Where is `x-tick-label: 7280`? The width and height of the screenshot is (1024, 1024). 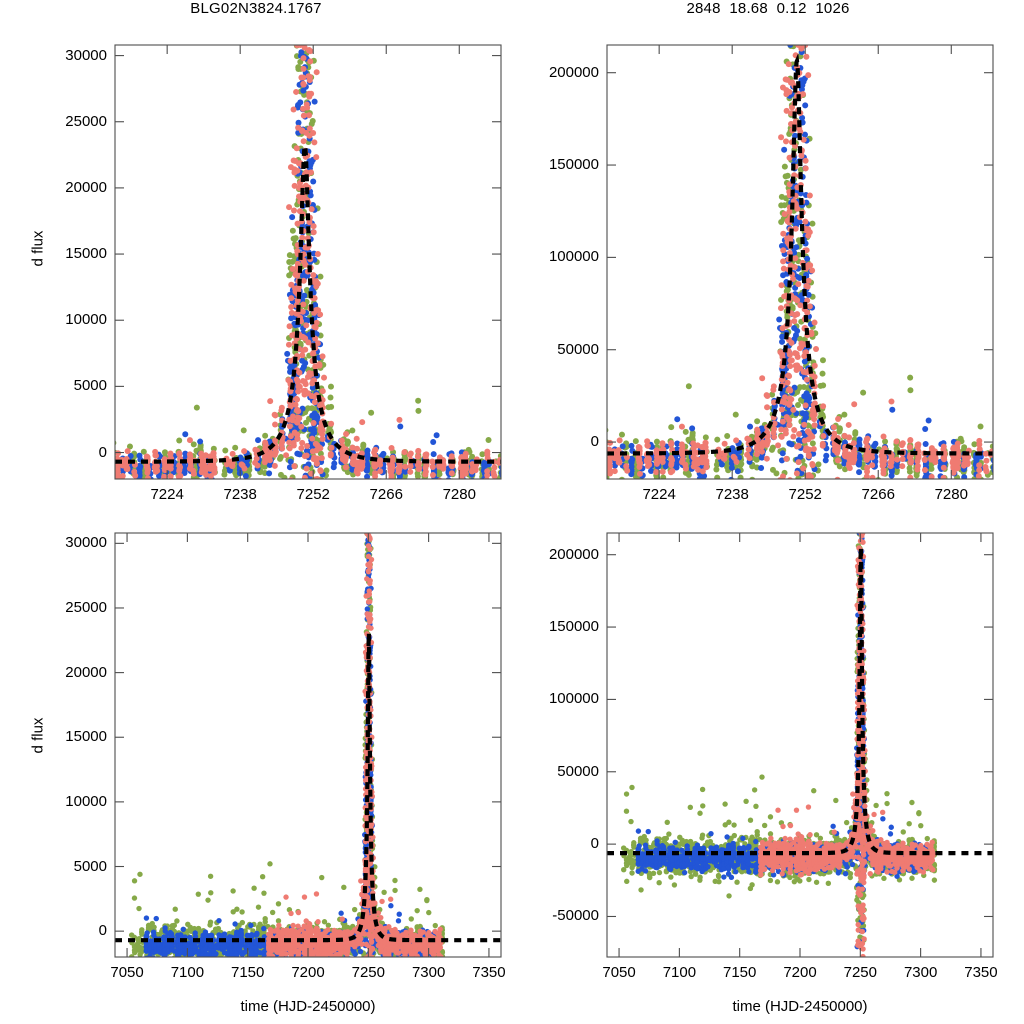 x-tick-label: 7280 is located at coordinates (459, 494).